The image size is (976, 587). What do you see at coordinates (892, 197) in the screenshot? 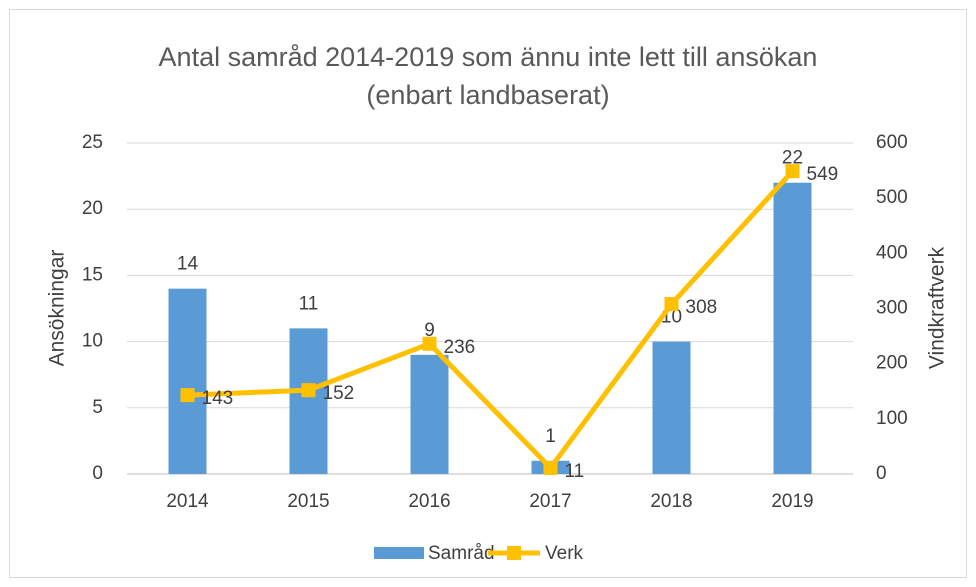
I see `y2-tick-label: 500` at bounding box center [892, 197].